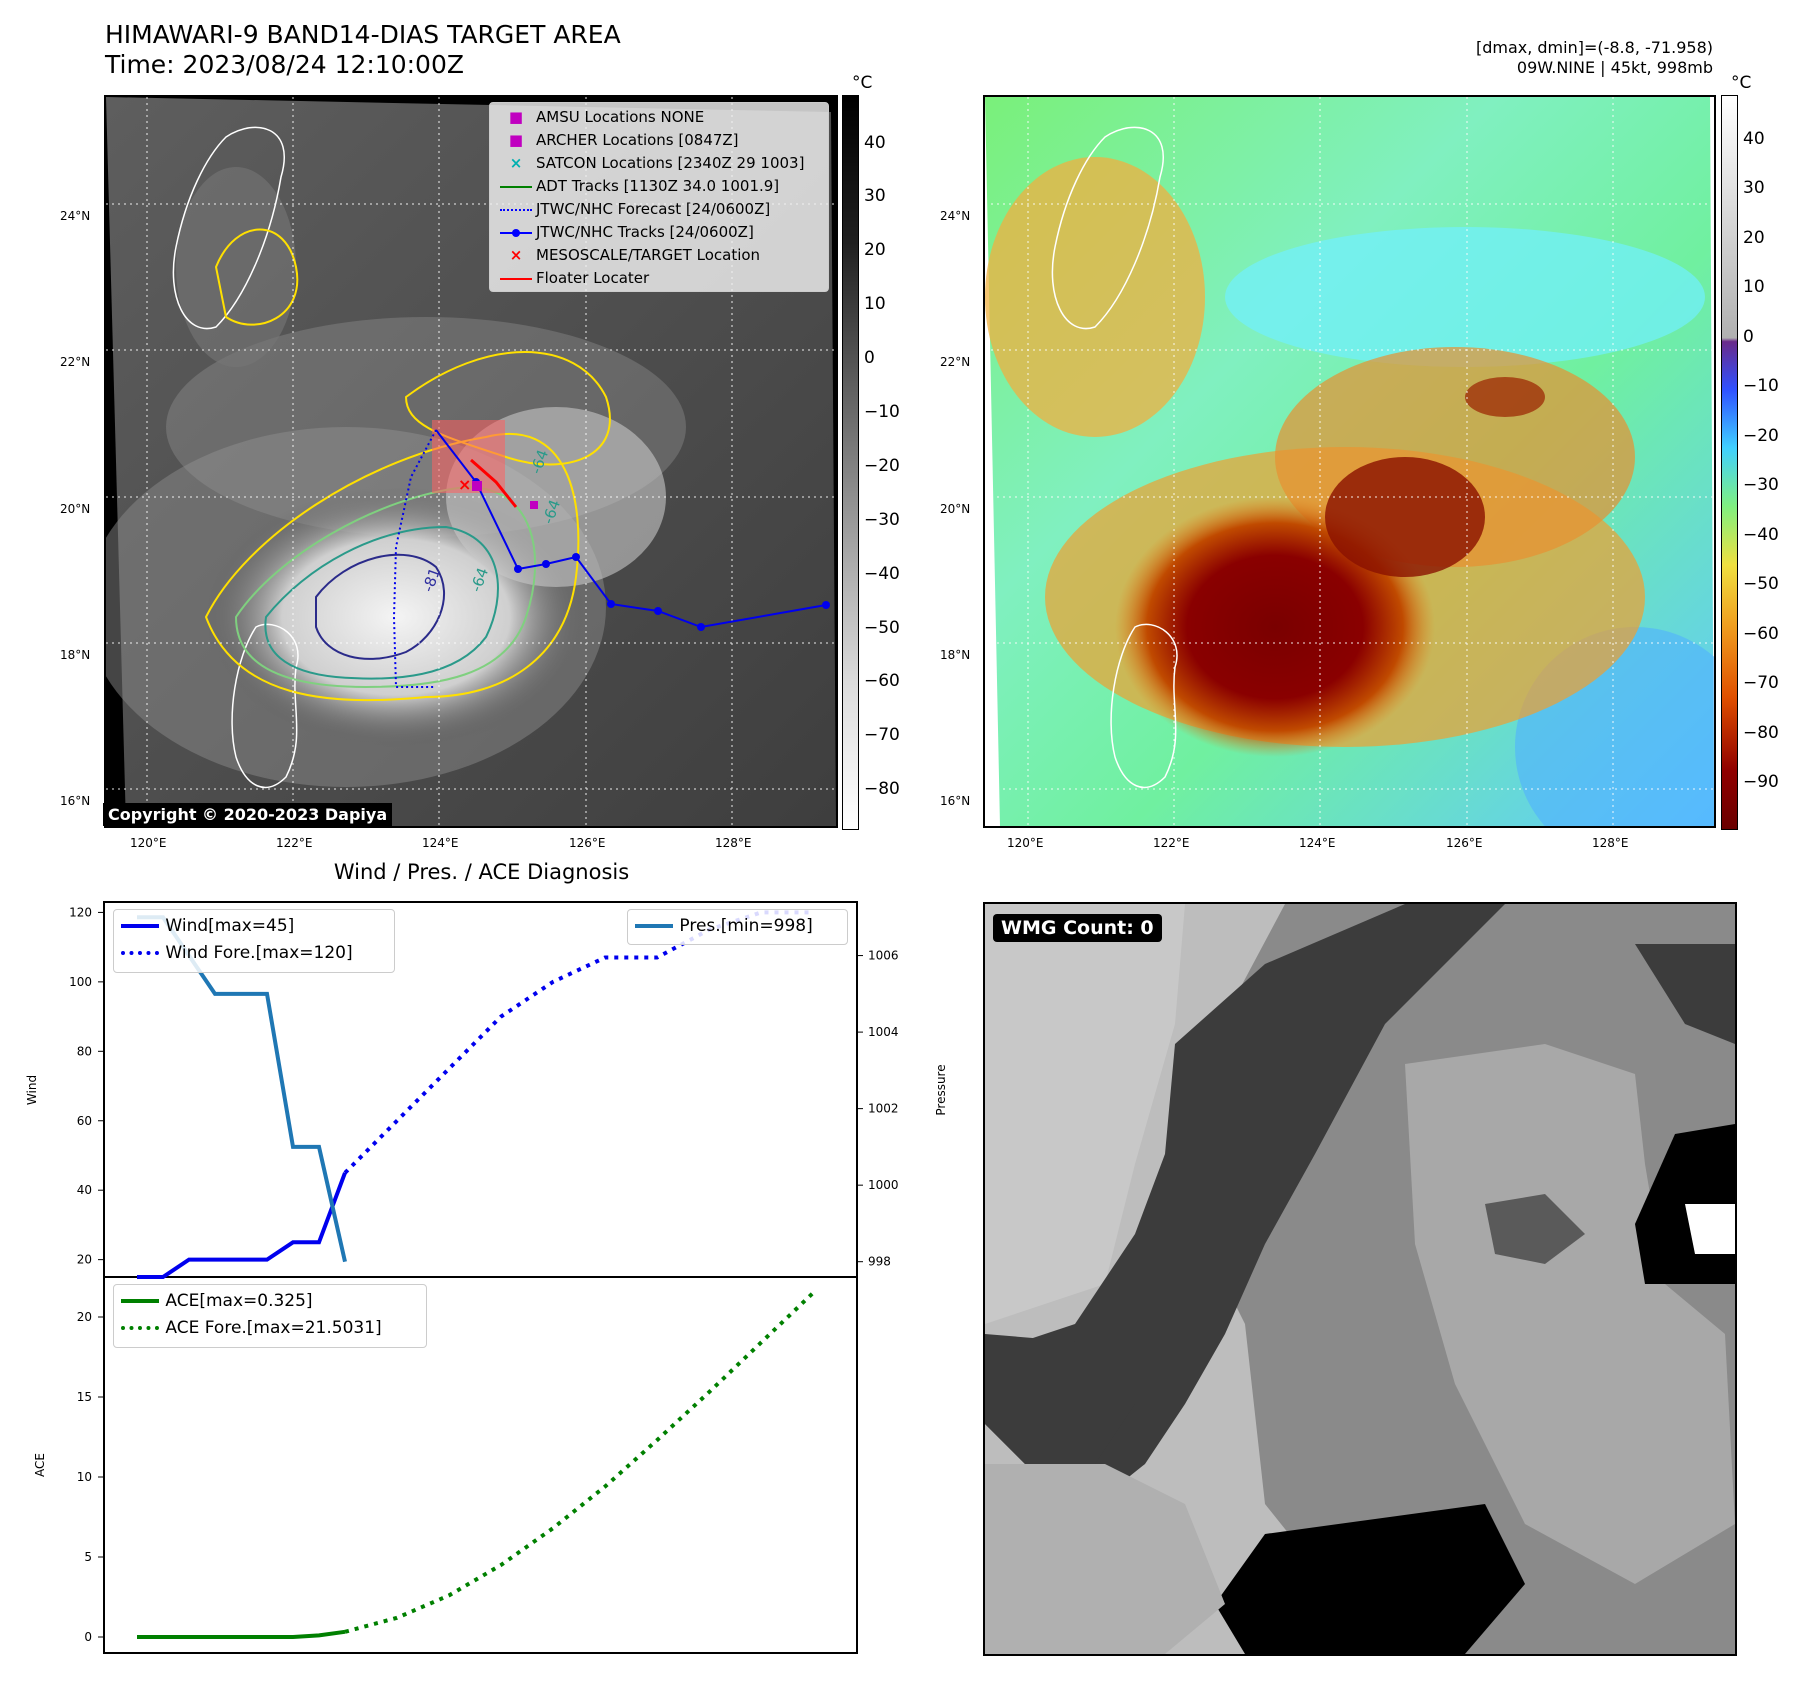 Image resolution: width=1797 pixels, height=1684 pixels. What do you see at coordinates (140, 953) in the screenshot?
I see `blue-dotted-icon` at bounding box center [140, 953].